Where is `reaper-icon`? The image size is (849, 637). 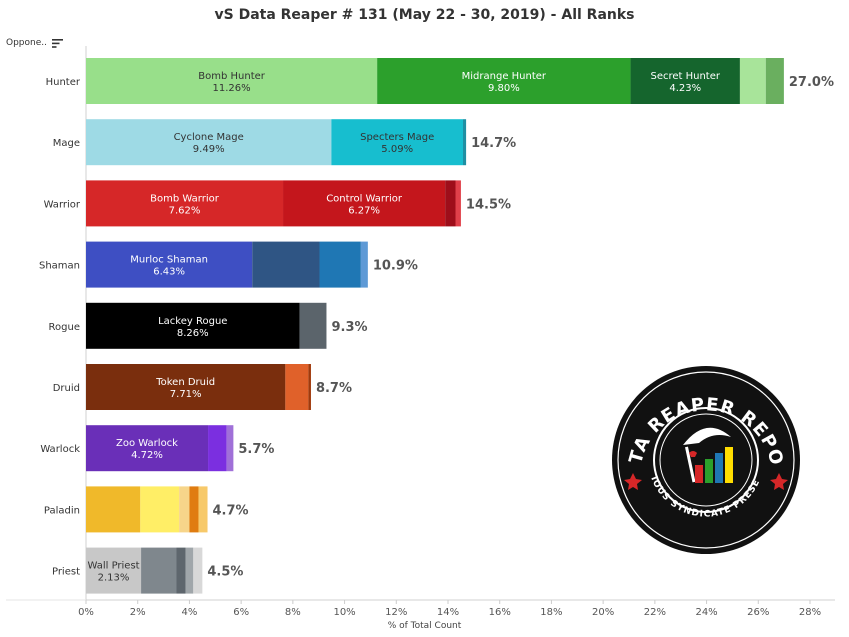
reaper-icon is located at coordinates (707, 455).